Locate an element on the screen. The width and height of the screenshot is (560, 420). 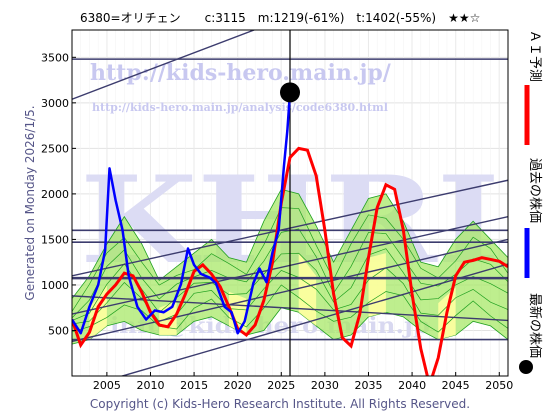
x-tick-label: 2025 is located at coordinates (281, 385).